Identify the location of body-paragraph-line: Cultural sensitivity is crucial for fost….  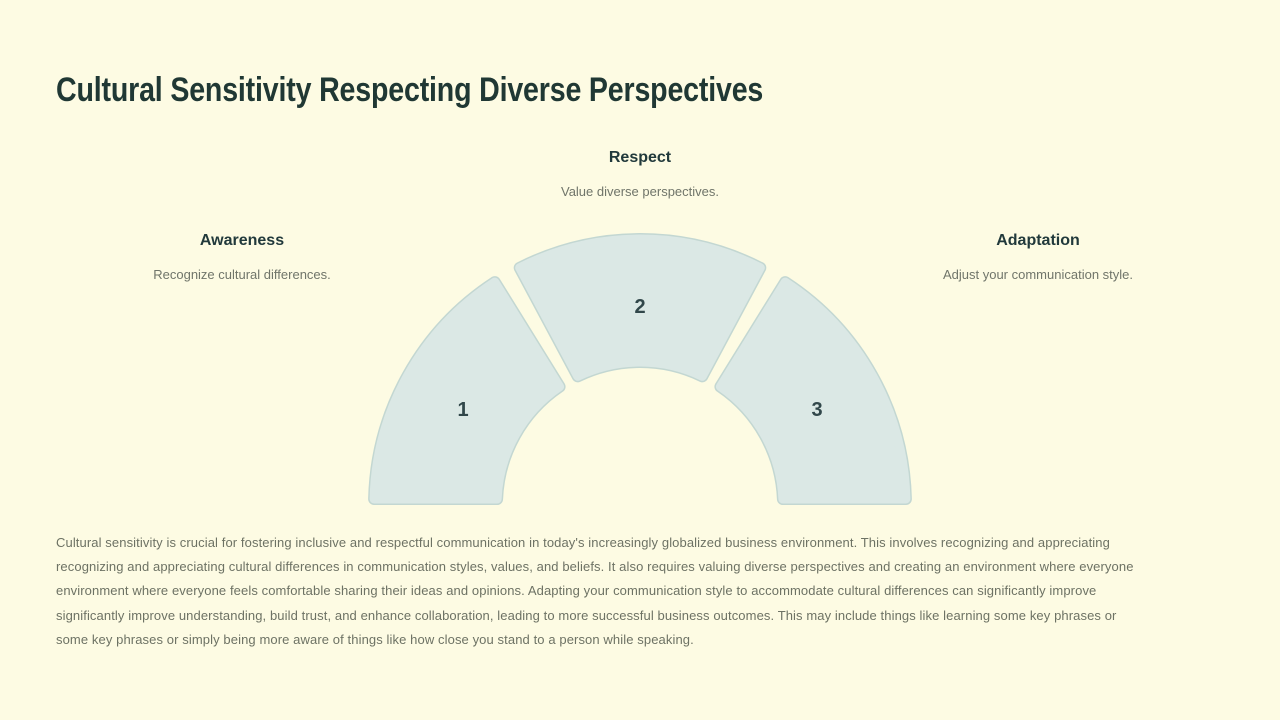
(583, 542).